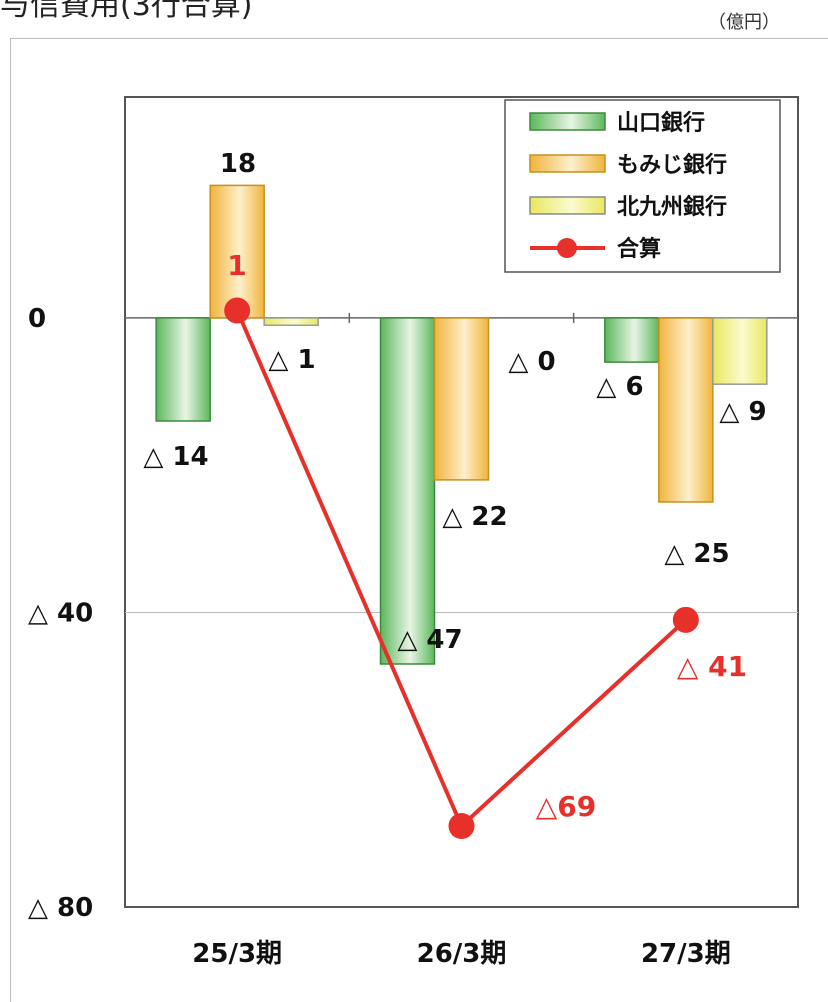 The width and height of the screenshot is (828, 1002). Describe the element at coordinates (744, 22) in the screenshot. I see `unit-label: （億円）` at that location.